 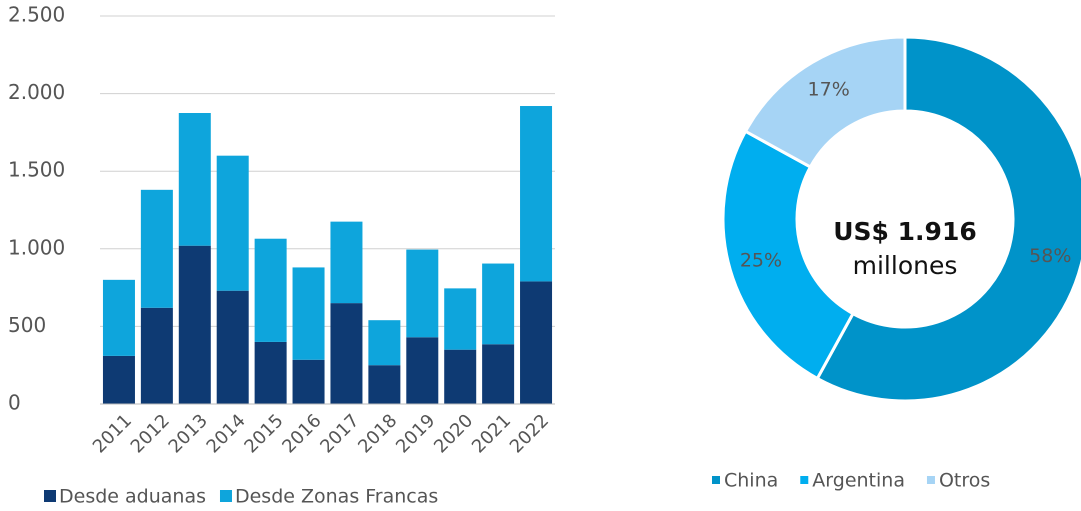 What do you see at coordinates (263, 433) in the screenshot?
I see `x-tick-label: 2015` at bounding box center [263, 433].